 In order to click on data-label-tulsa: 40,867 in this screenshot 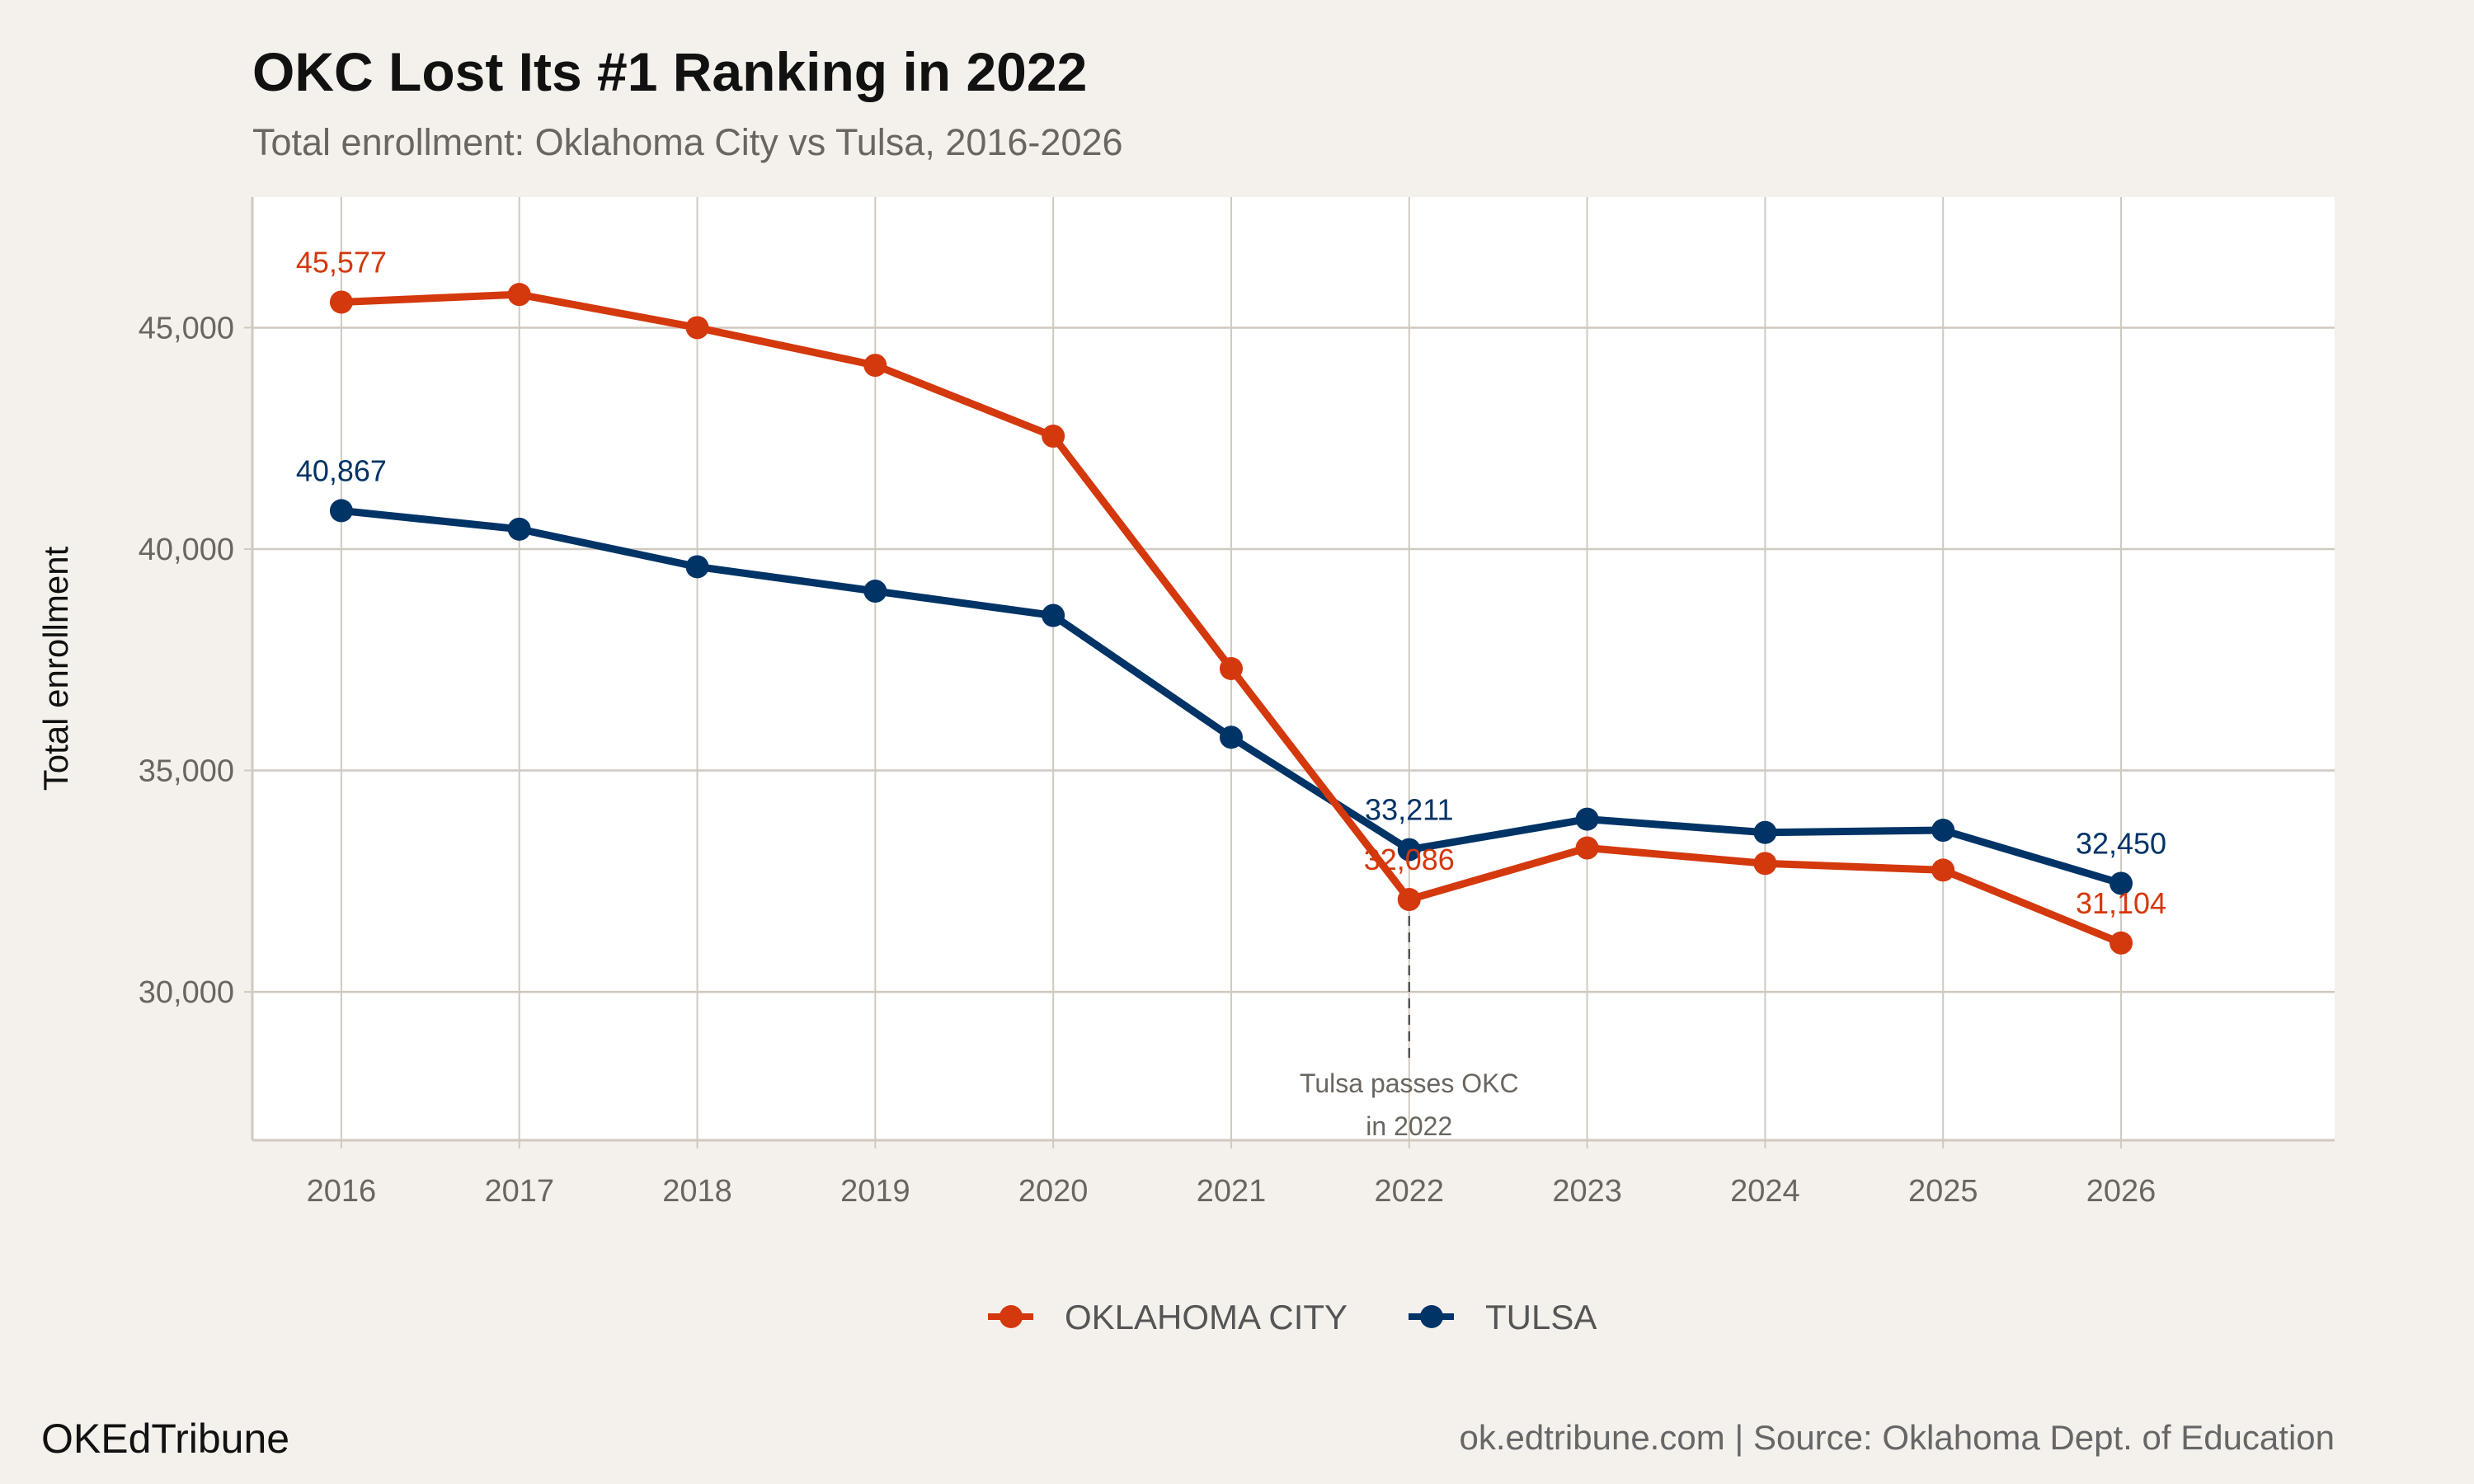, I will do `click(341, 470)`.